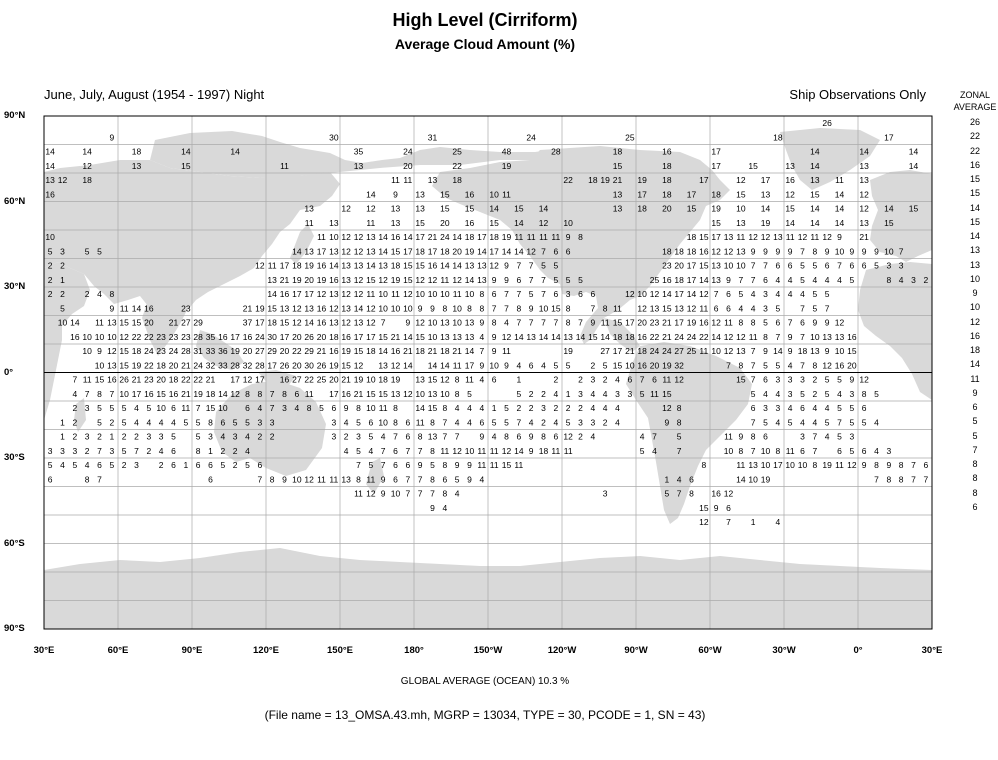  I want to click on zonal-average-value: 16, so click(974, 164).